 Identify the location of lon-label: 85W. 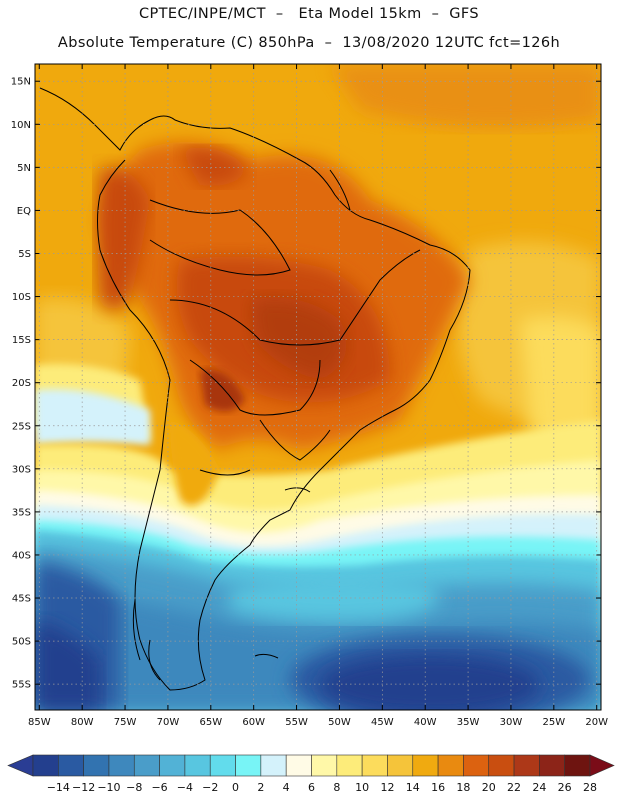
(39, 722).